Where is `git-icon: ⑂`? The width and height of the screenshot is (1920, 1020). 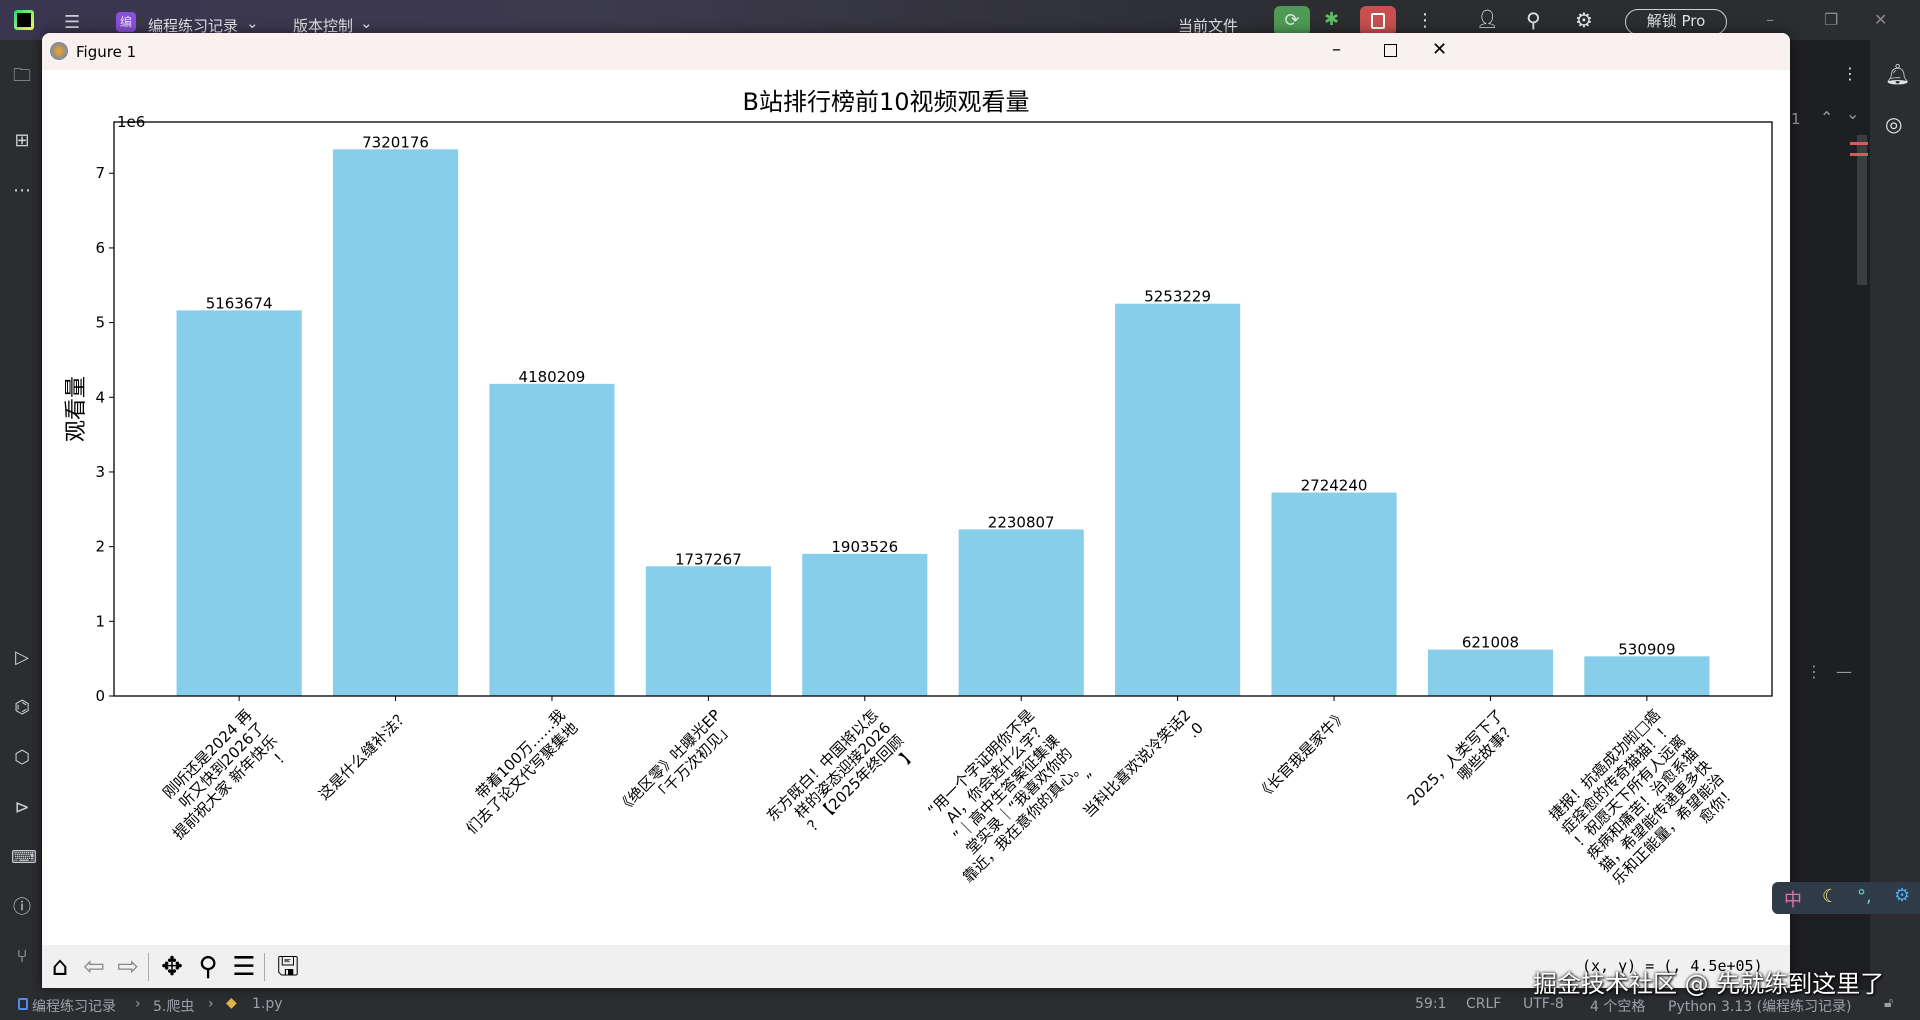 git-icon: ⑂ is located at coordinates (22, 956).